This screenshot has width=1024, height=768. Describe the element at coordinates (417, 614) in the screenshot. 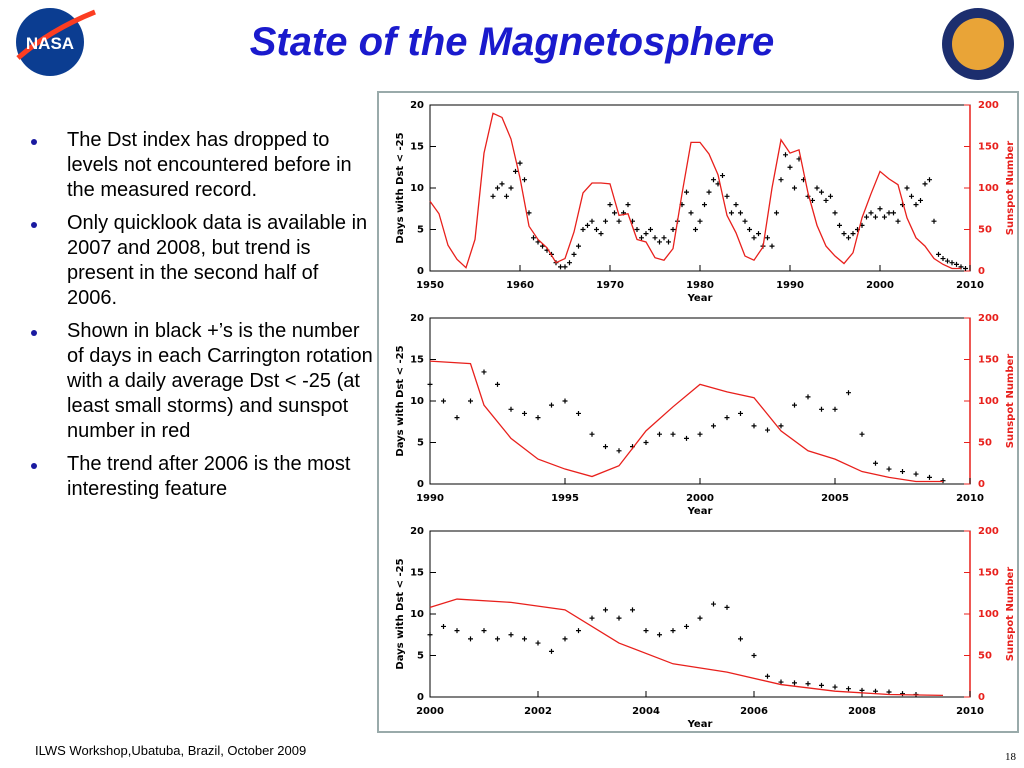

I see `y-tick-label: 10` at that location.